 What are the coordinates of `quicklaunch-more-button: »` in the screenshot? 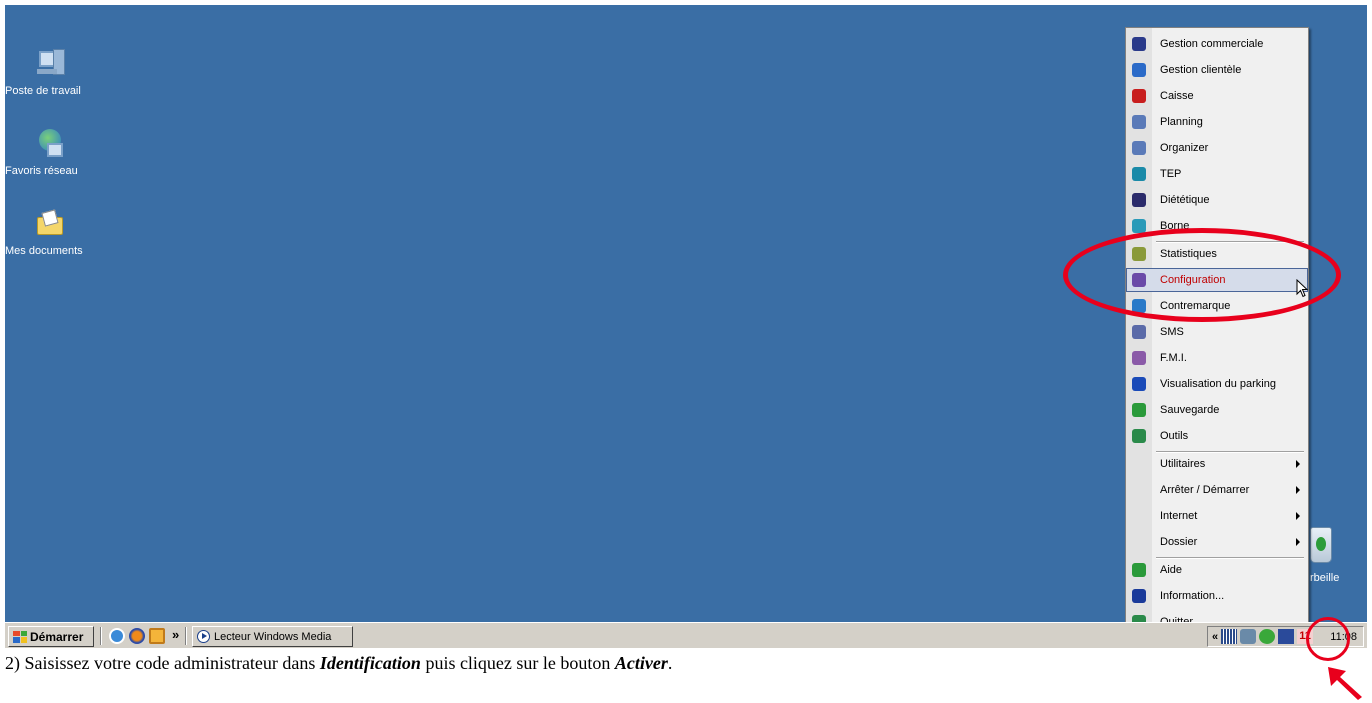 It's located at (176, 634).